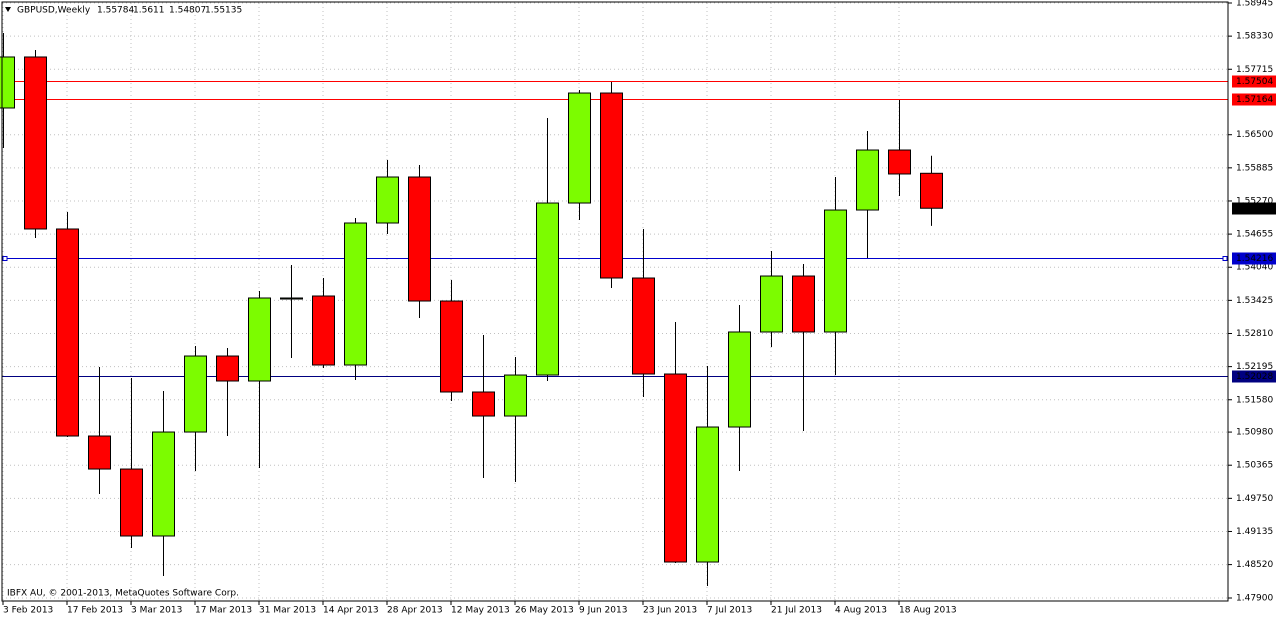 The image size is (1276, 619). Describe the element at coordinates (1254, 433) in the screenshot. I see `y-tick-label: 1.50980` at that location.